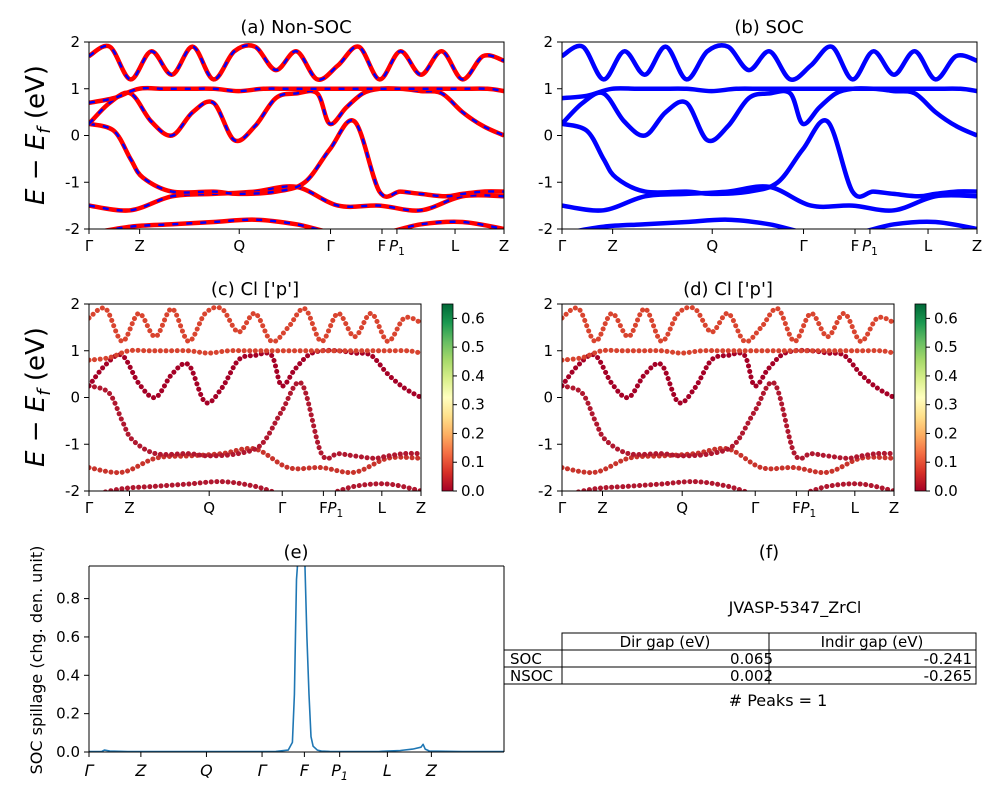 The height and width of the screenshot is (800, 1000). I want to click on col-header-indir-gap: Indir gap (eV), so click(872, 642).